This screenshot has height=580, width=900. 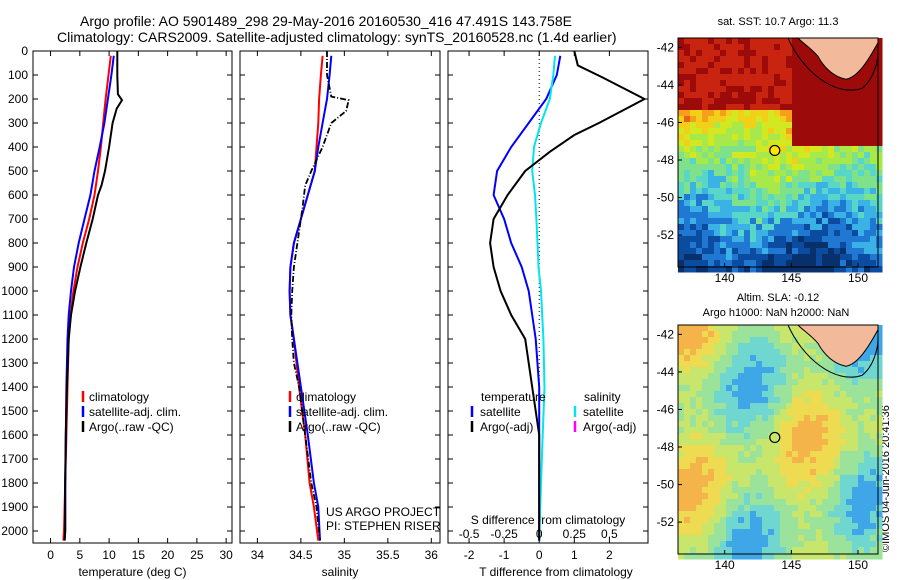 What do you see at coordinates (469, 534) in the screenshot?
I see `top-tick-label: -0.5` at bounding box center [469, 534].